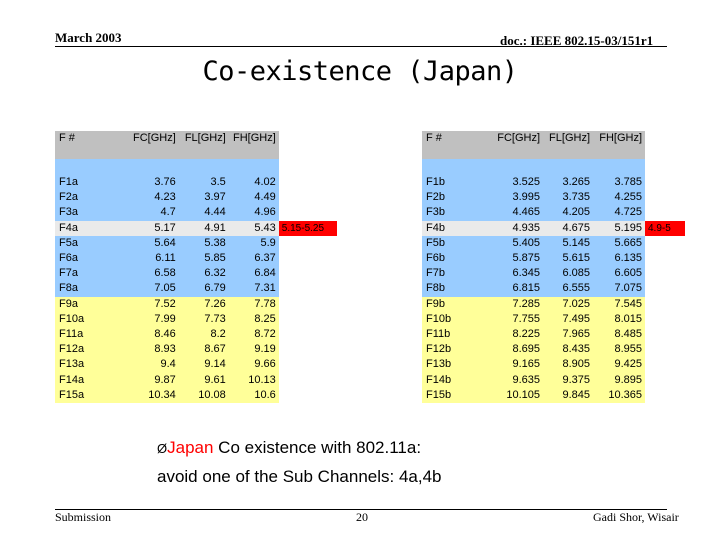 The image size is (720, 540). I want to click on channel-id-cell: F15a, so click(92, 395).